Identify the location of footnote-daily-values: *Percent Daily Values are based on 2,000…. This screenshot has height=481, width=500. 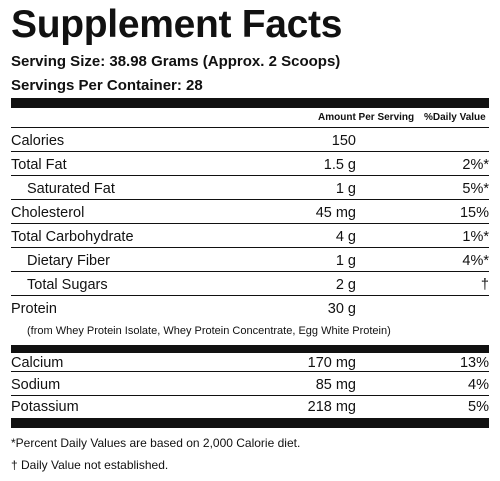
(156, 443).